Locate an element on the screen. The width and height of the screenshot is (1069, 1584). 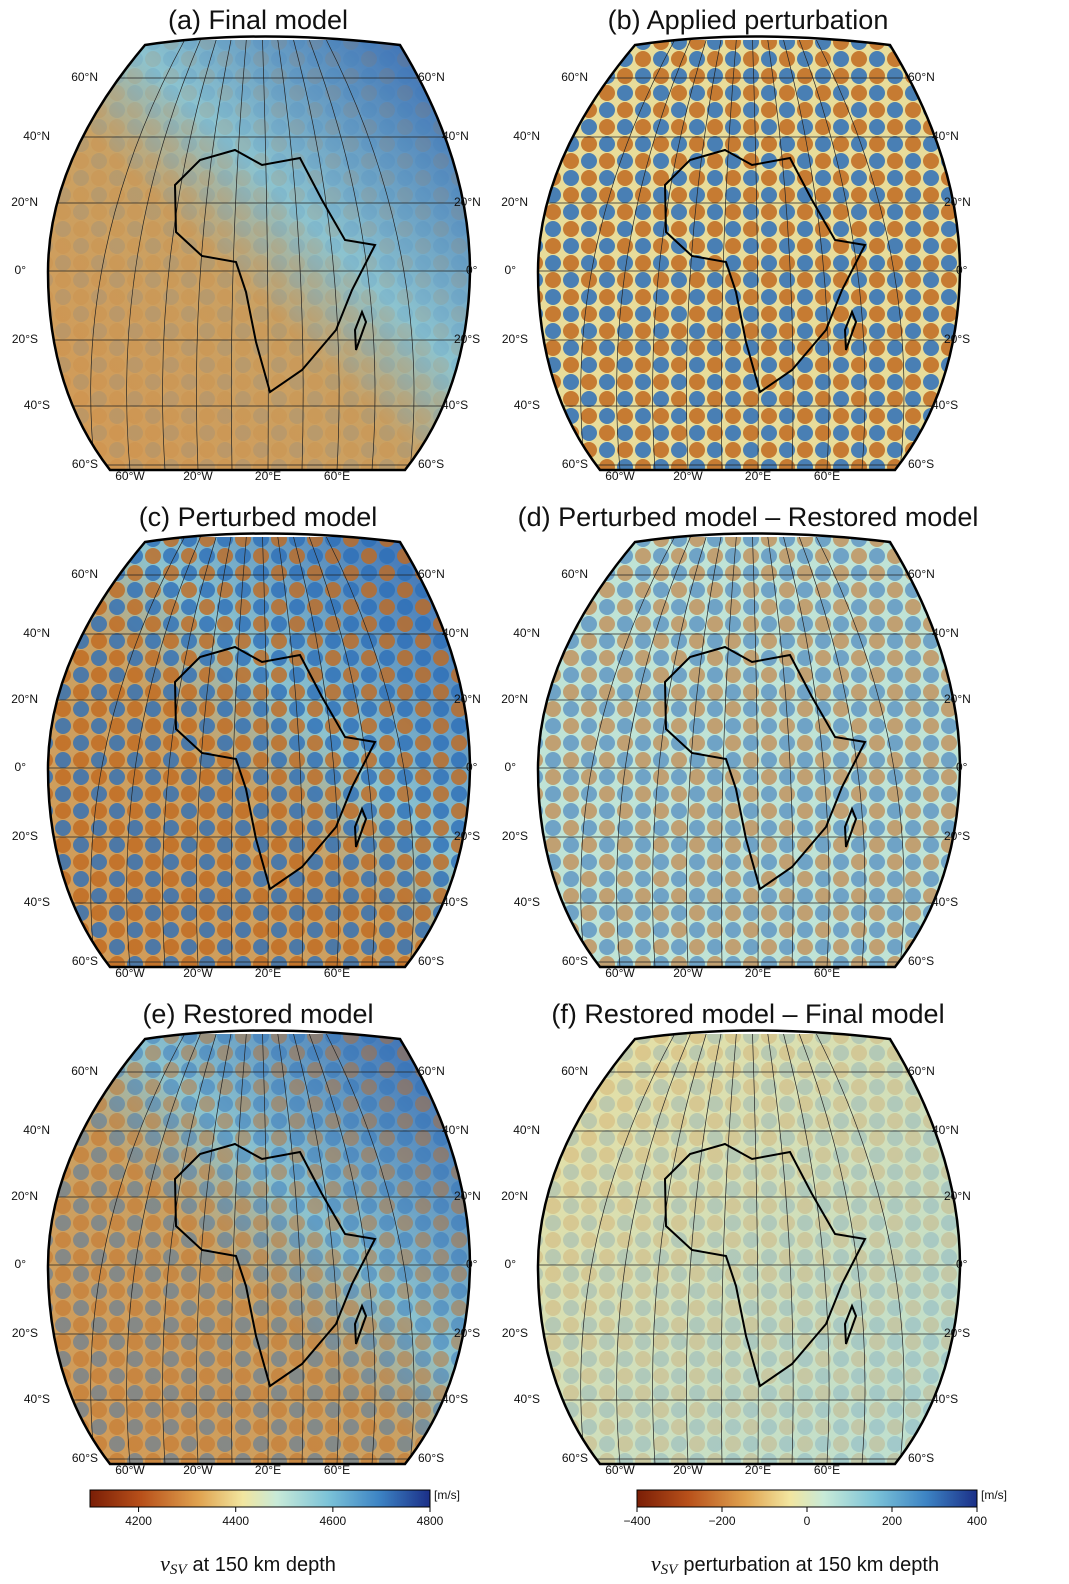
colorbar-tick-label: 200 is located at coordinates (892, 1521).